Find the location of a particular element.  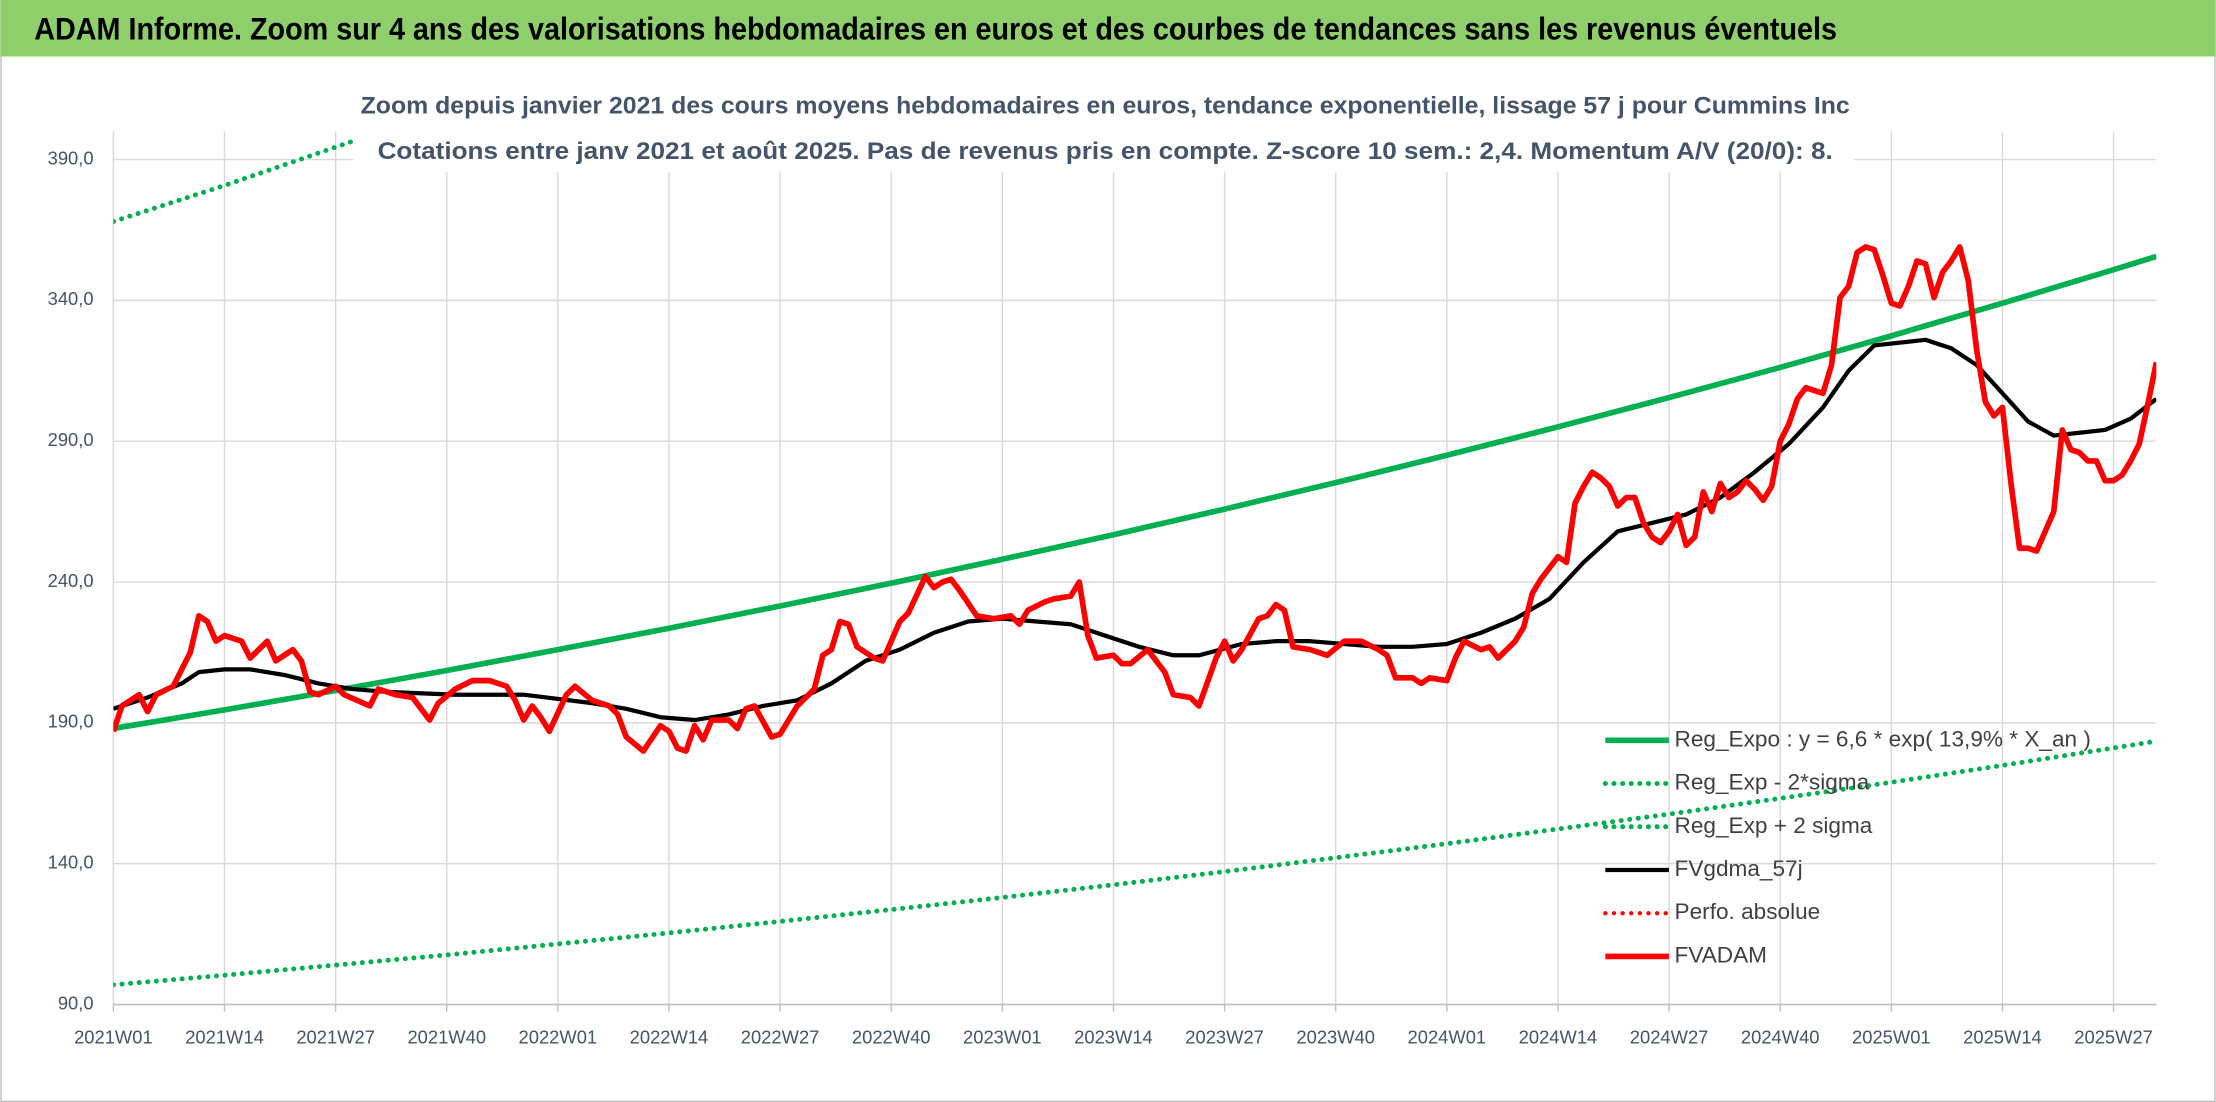

y-tick-label: 240,0 is located at coordinates (71, 580).